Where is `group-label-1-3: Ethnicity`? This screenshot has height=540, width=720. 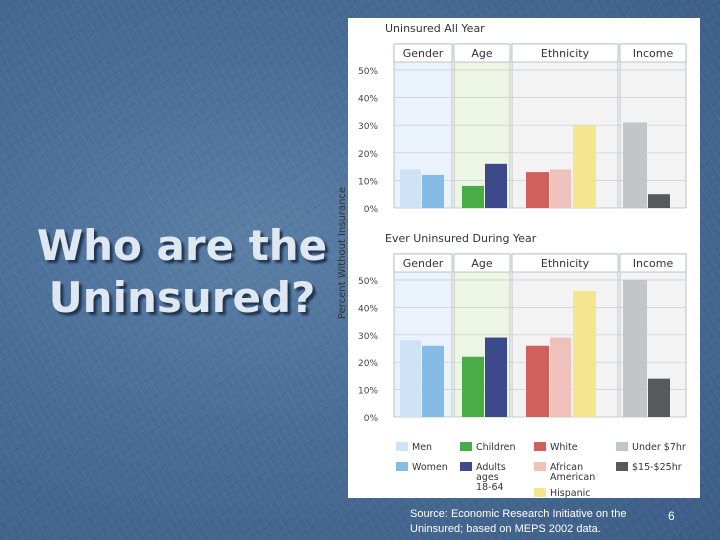 group-label-1-3: Ethnicity is located at coordinates (565, 53).